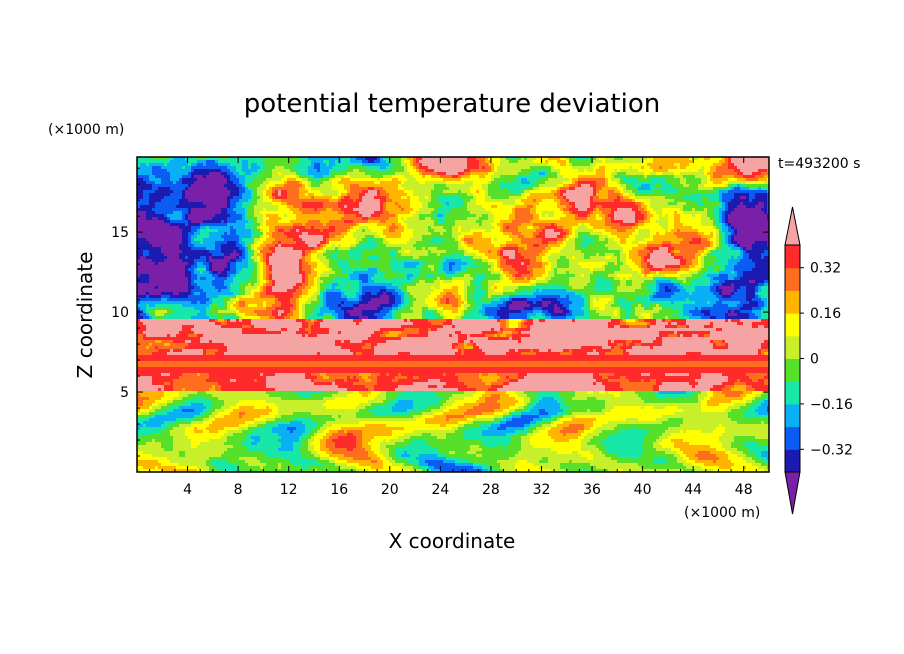 This screenshot has height=654, width=904. Describe the element at coordinates (452, 104) in the screenshot. I see `chart-title: potential temperature deviation` at that location.